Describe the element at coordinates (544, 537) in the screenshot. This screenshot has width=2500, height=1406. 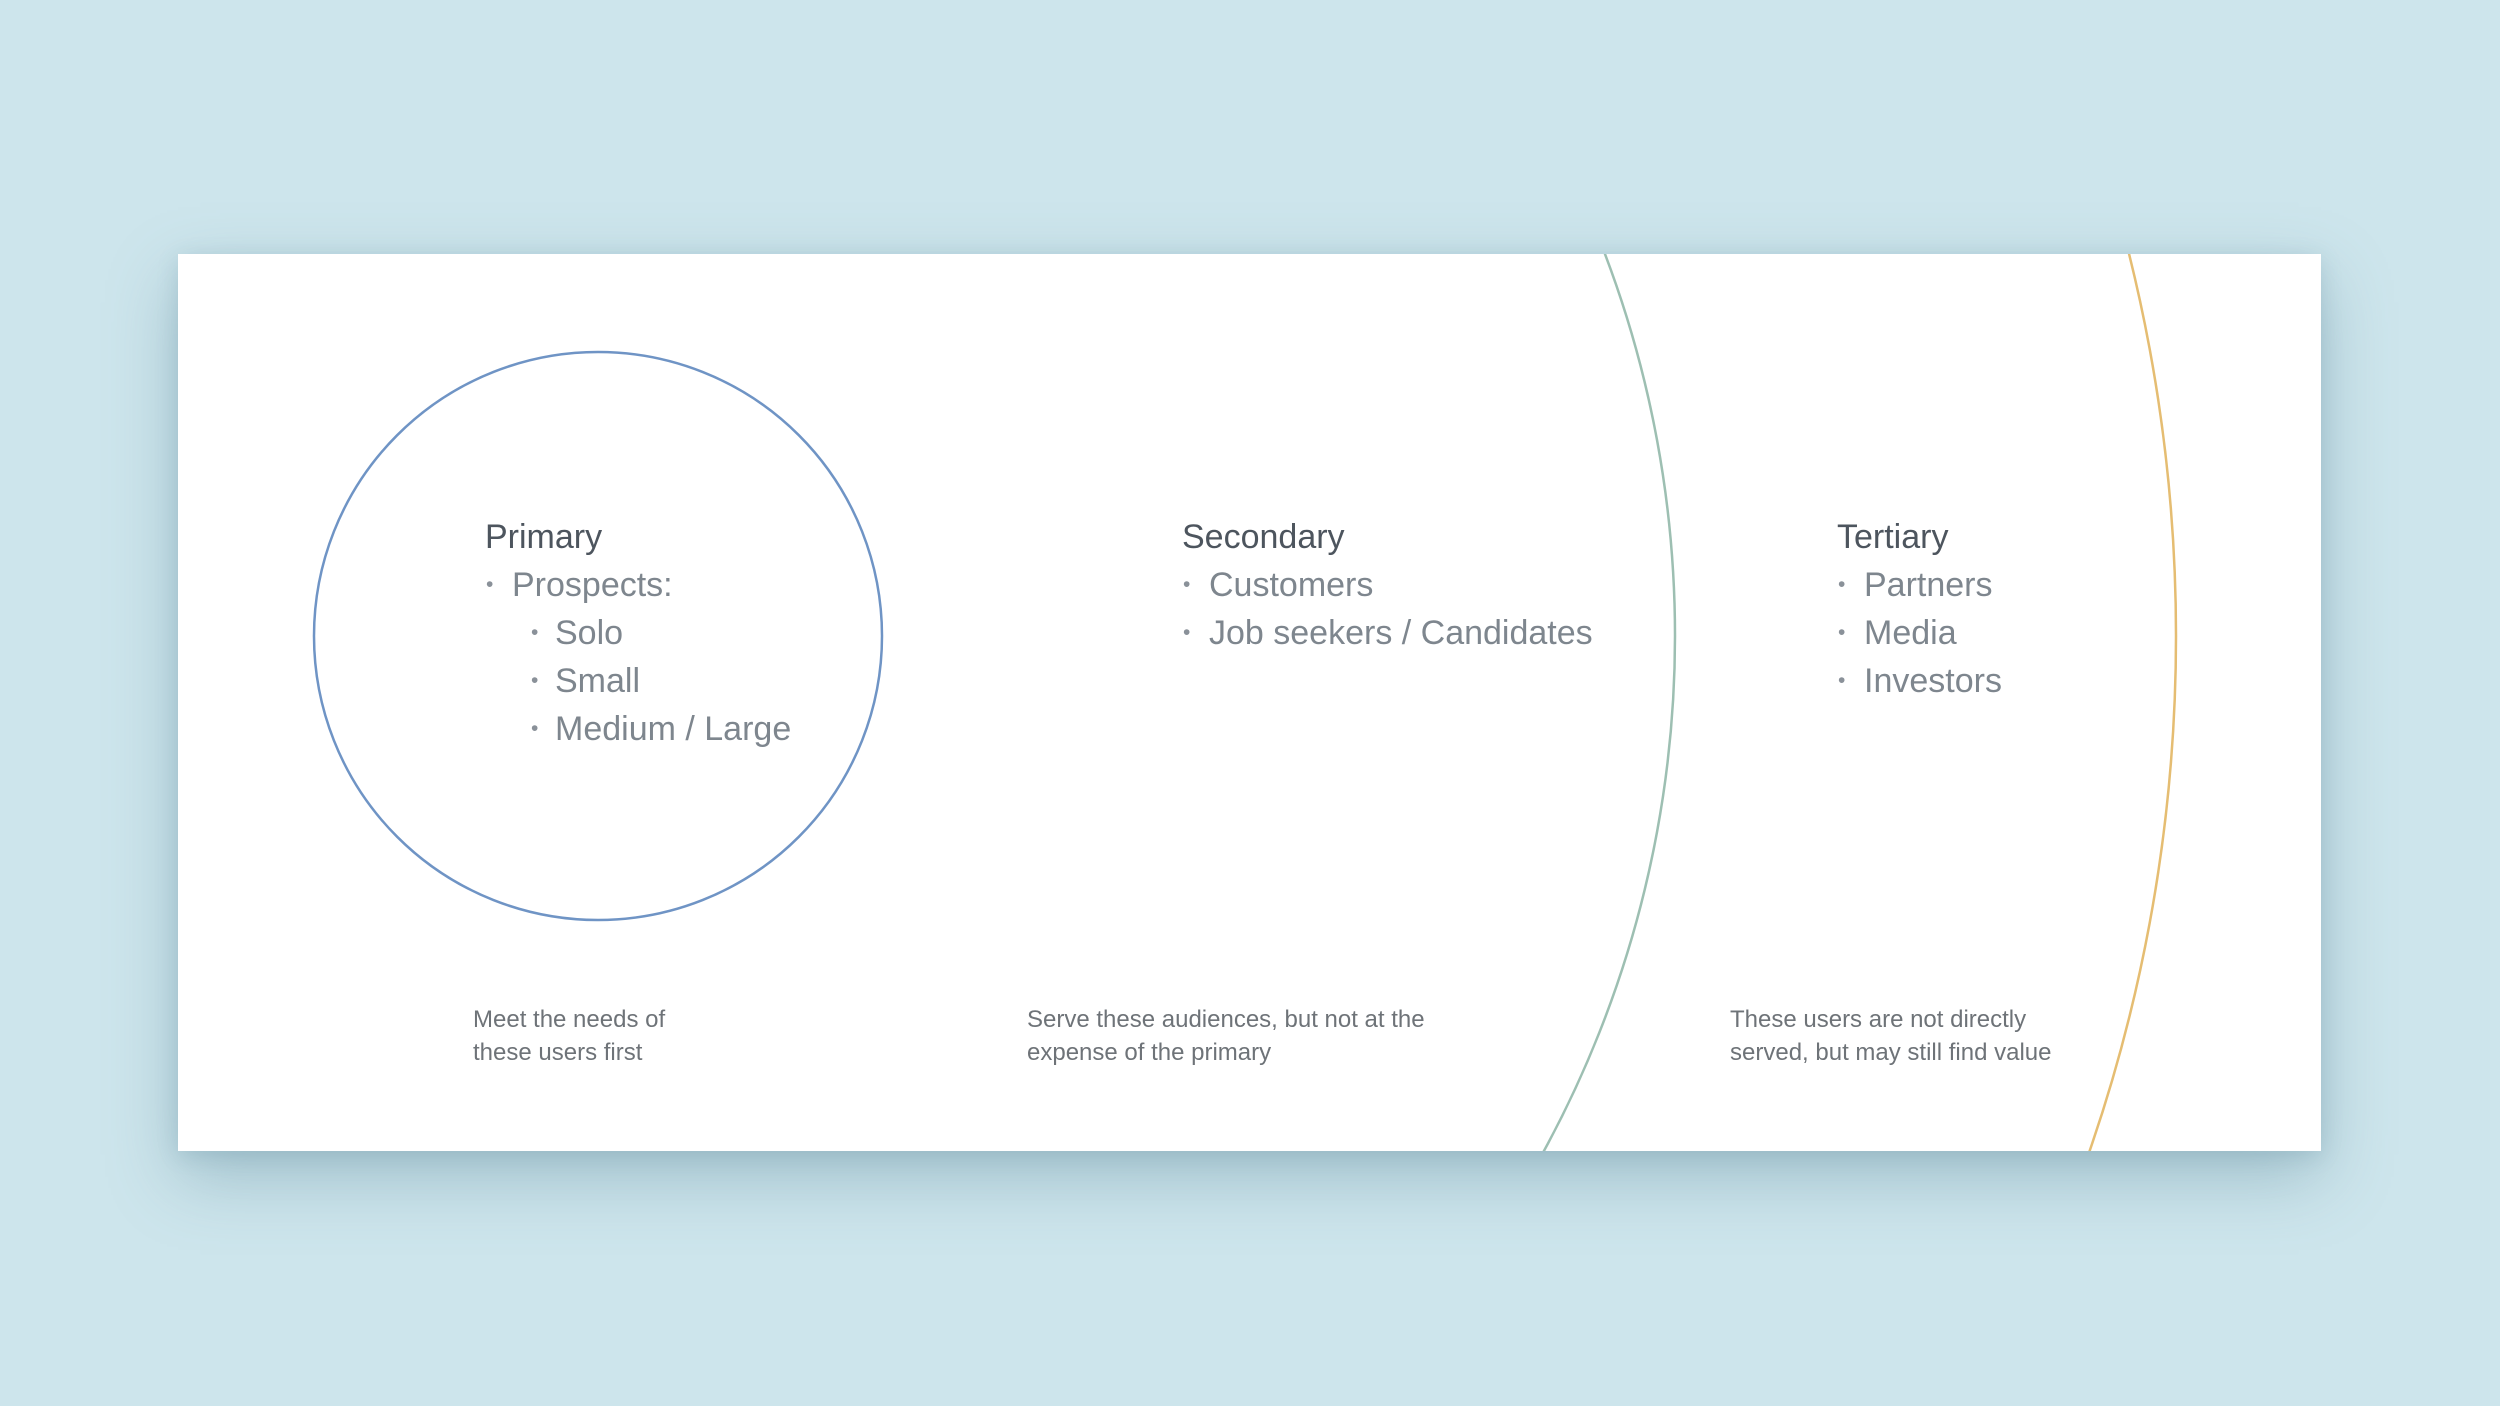
I see `section-title-primary: Primary` at that location.